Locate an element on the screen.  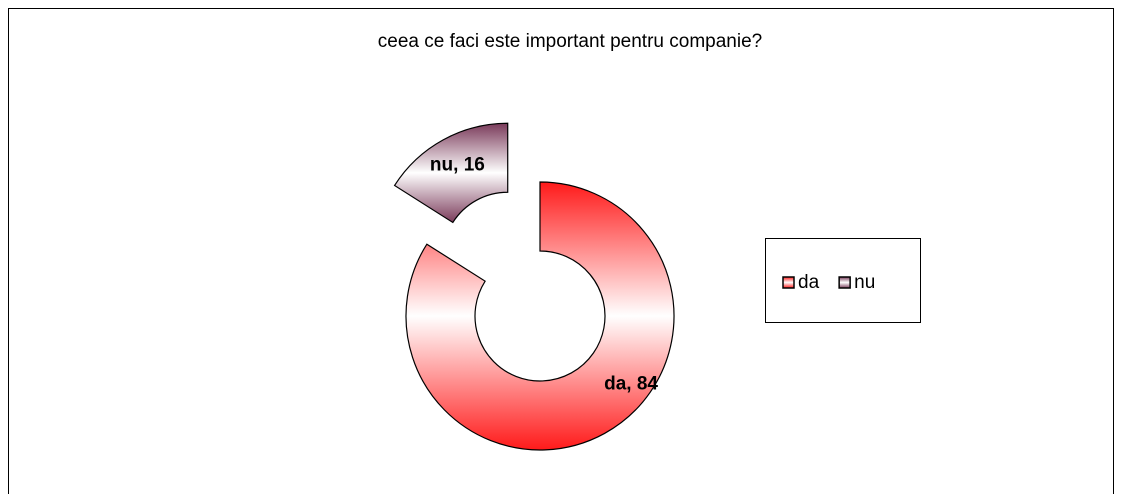
legend-label: nu is located at coordinates (864, 282).